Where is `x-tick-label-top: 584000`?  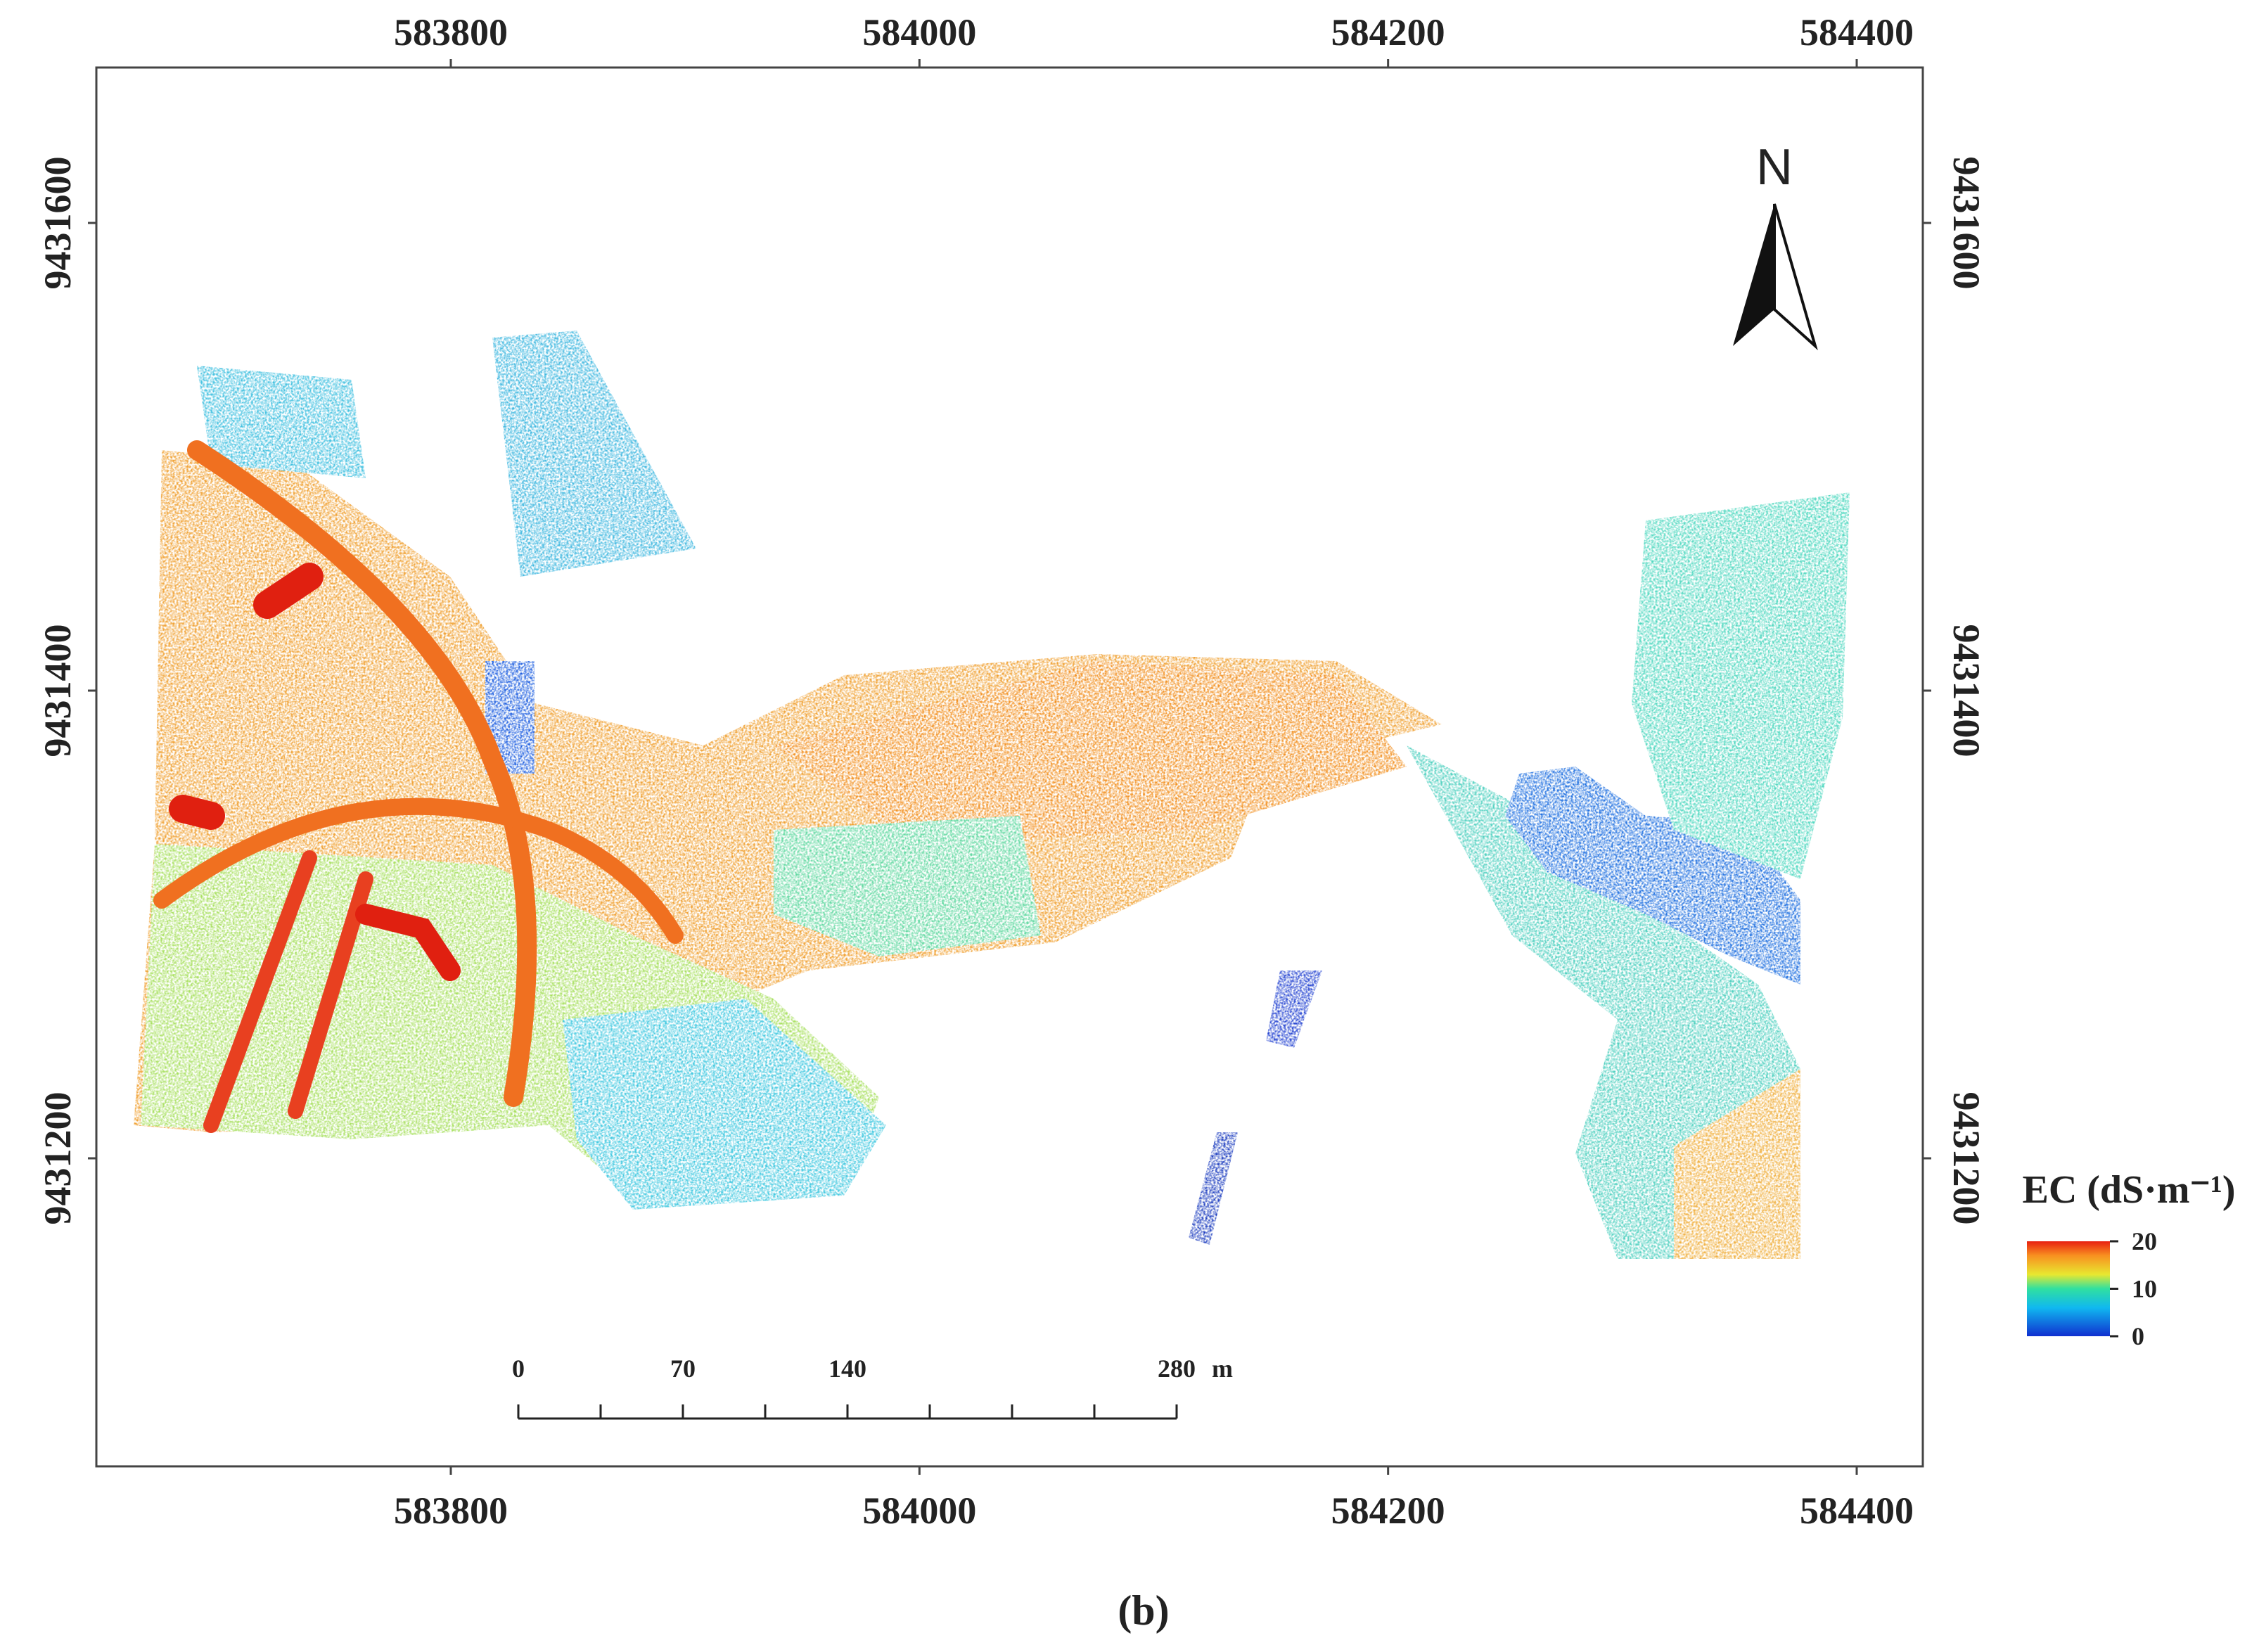 x-tick-label-top: 584000 is located at coordinates (919, 32).